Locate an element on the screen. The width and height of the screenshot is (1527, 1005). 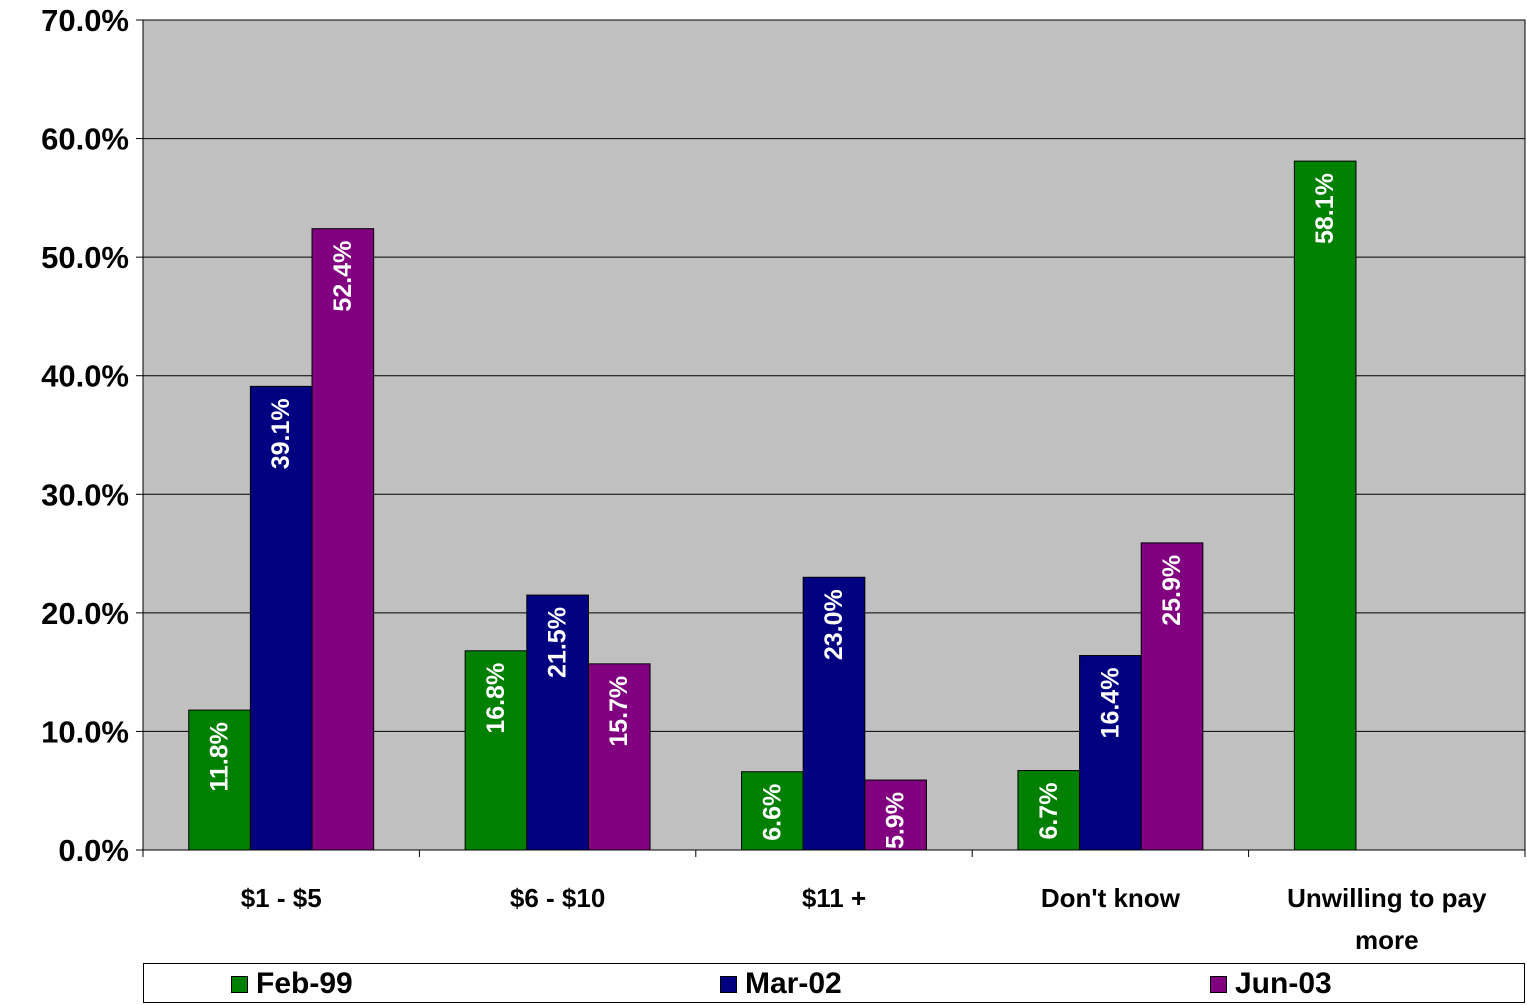
y-tick-label: 70.0% is located at coordinates (85, 20).